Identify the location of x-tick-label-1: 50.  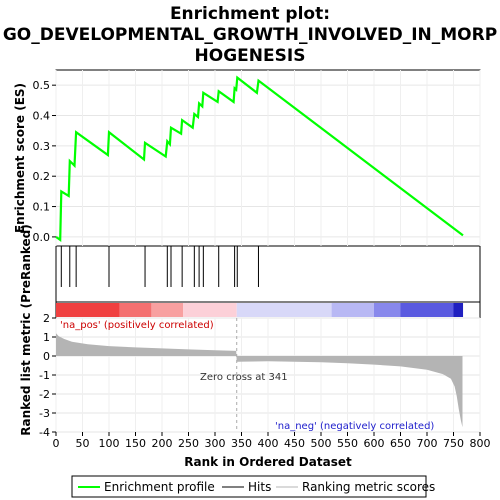
(83, 443).